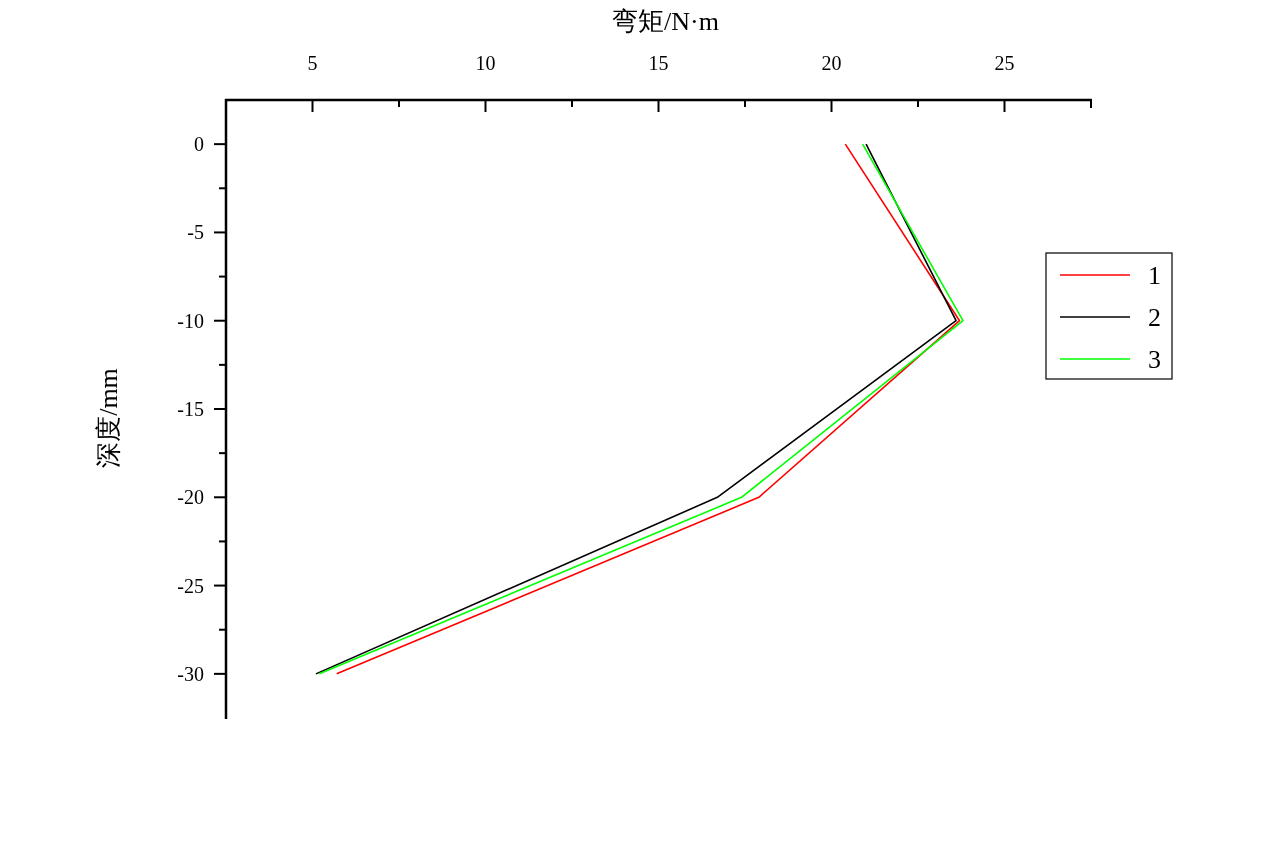 This screenshot has width=1268, height=862. What do you see at coordinates (190, 585) in the screenshot?
I see `y-tick-label: -25` at bounding box center [190, 585].